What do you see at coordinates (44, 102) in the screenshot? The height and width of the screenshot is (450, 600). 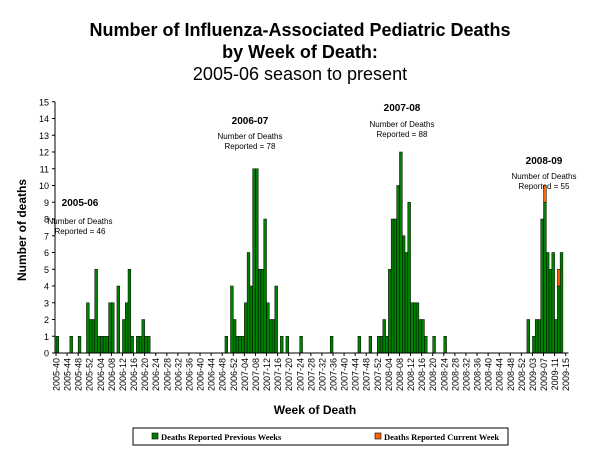 I see `y-tick-label: 15` at bounding box center [44, 102].